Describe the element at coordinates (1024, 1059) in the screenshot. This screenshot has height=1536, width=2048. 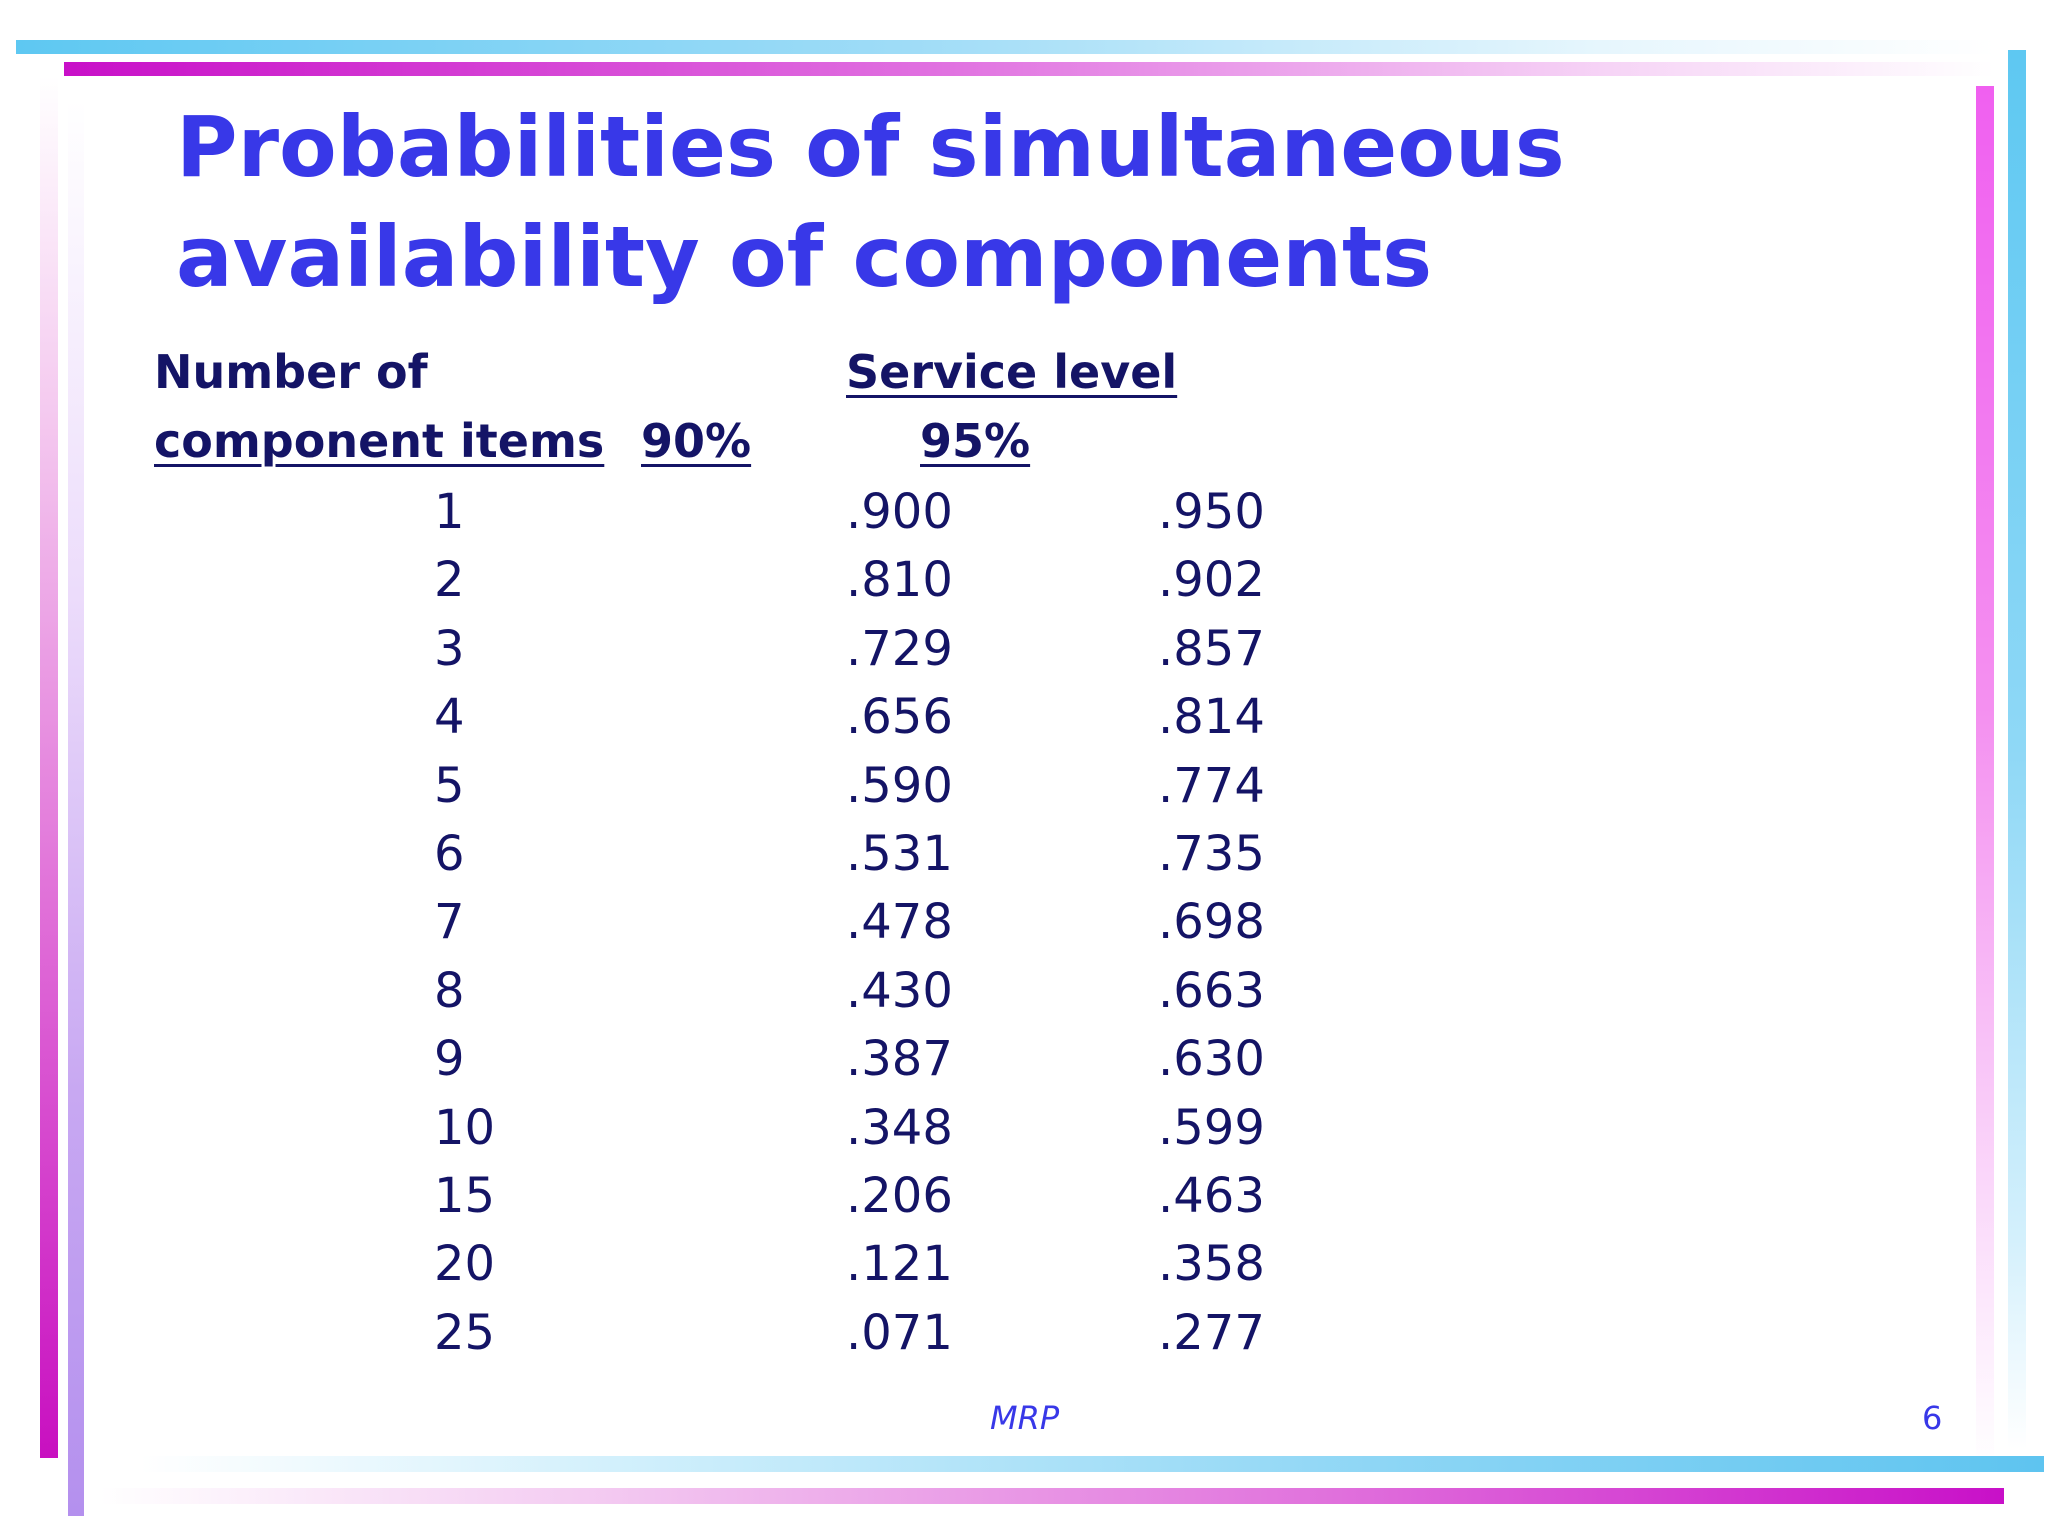
I see `table-row: 9 .387 .630` at that location.